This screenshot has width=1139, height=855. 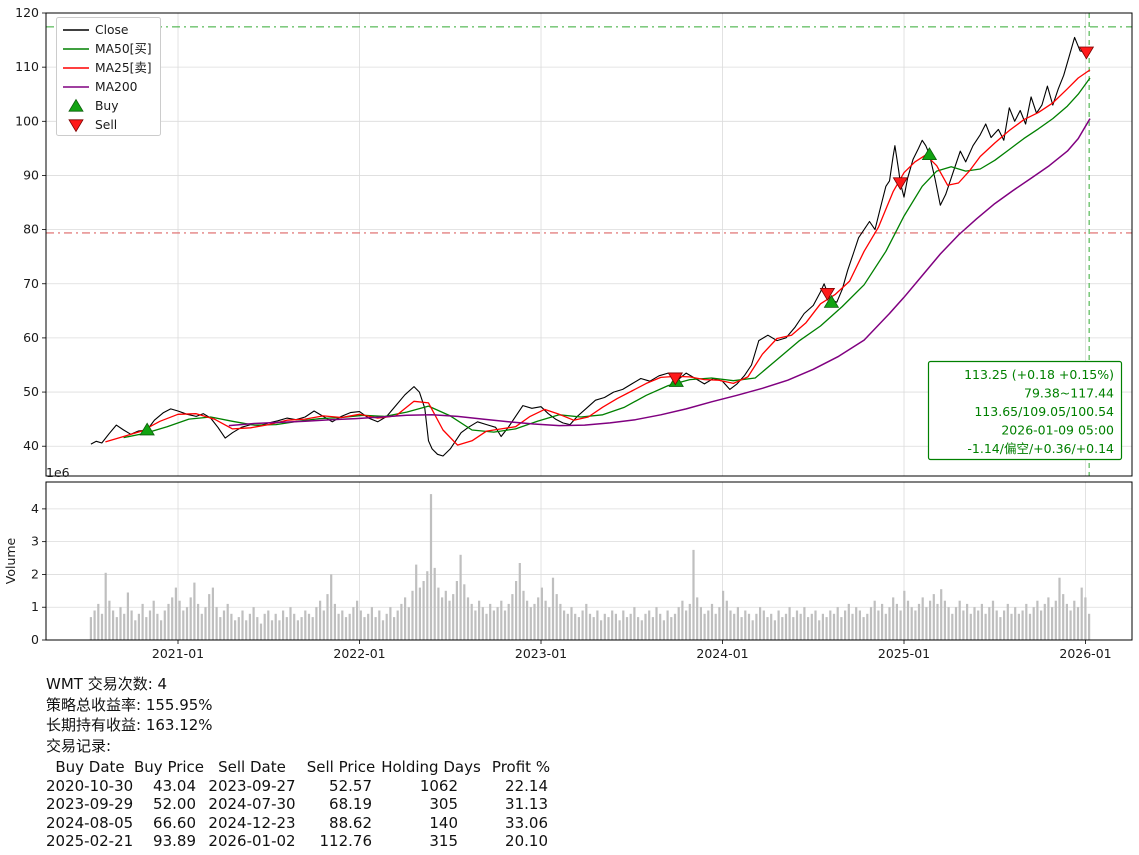 I want to click on trade-cell: 68.19, so click(x=350, y=804).